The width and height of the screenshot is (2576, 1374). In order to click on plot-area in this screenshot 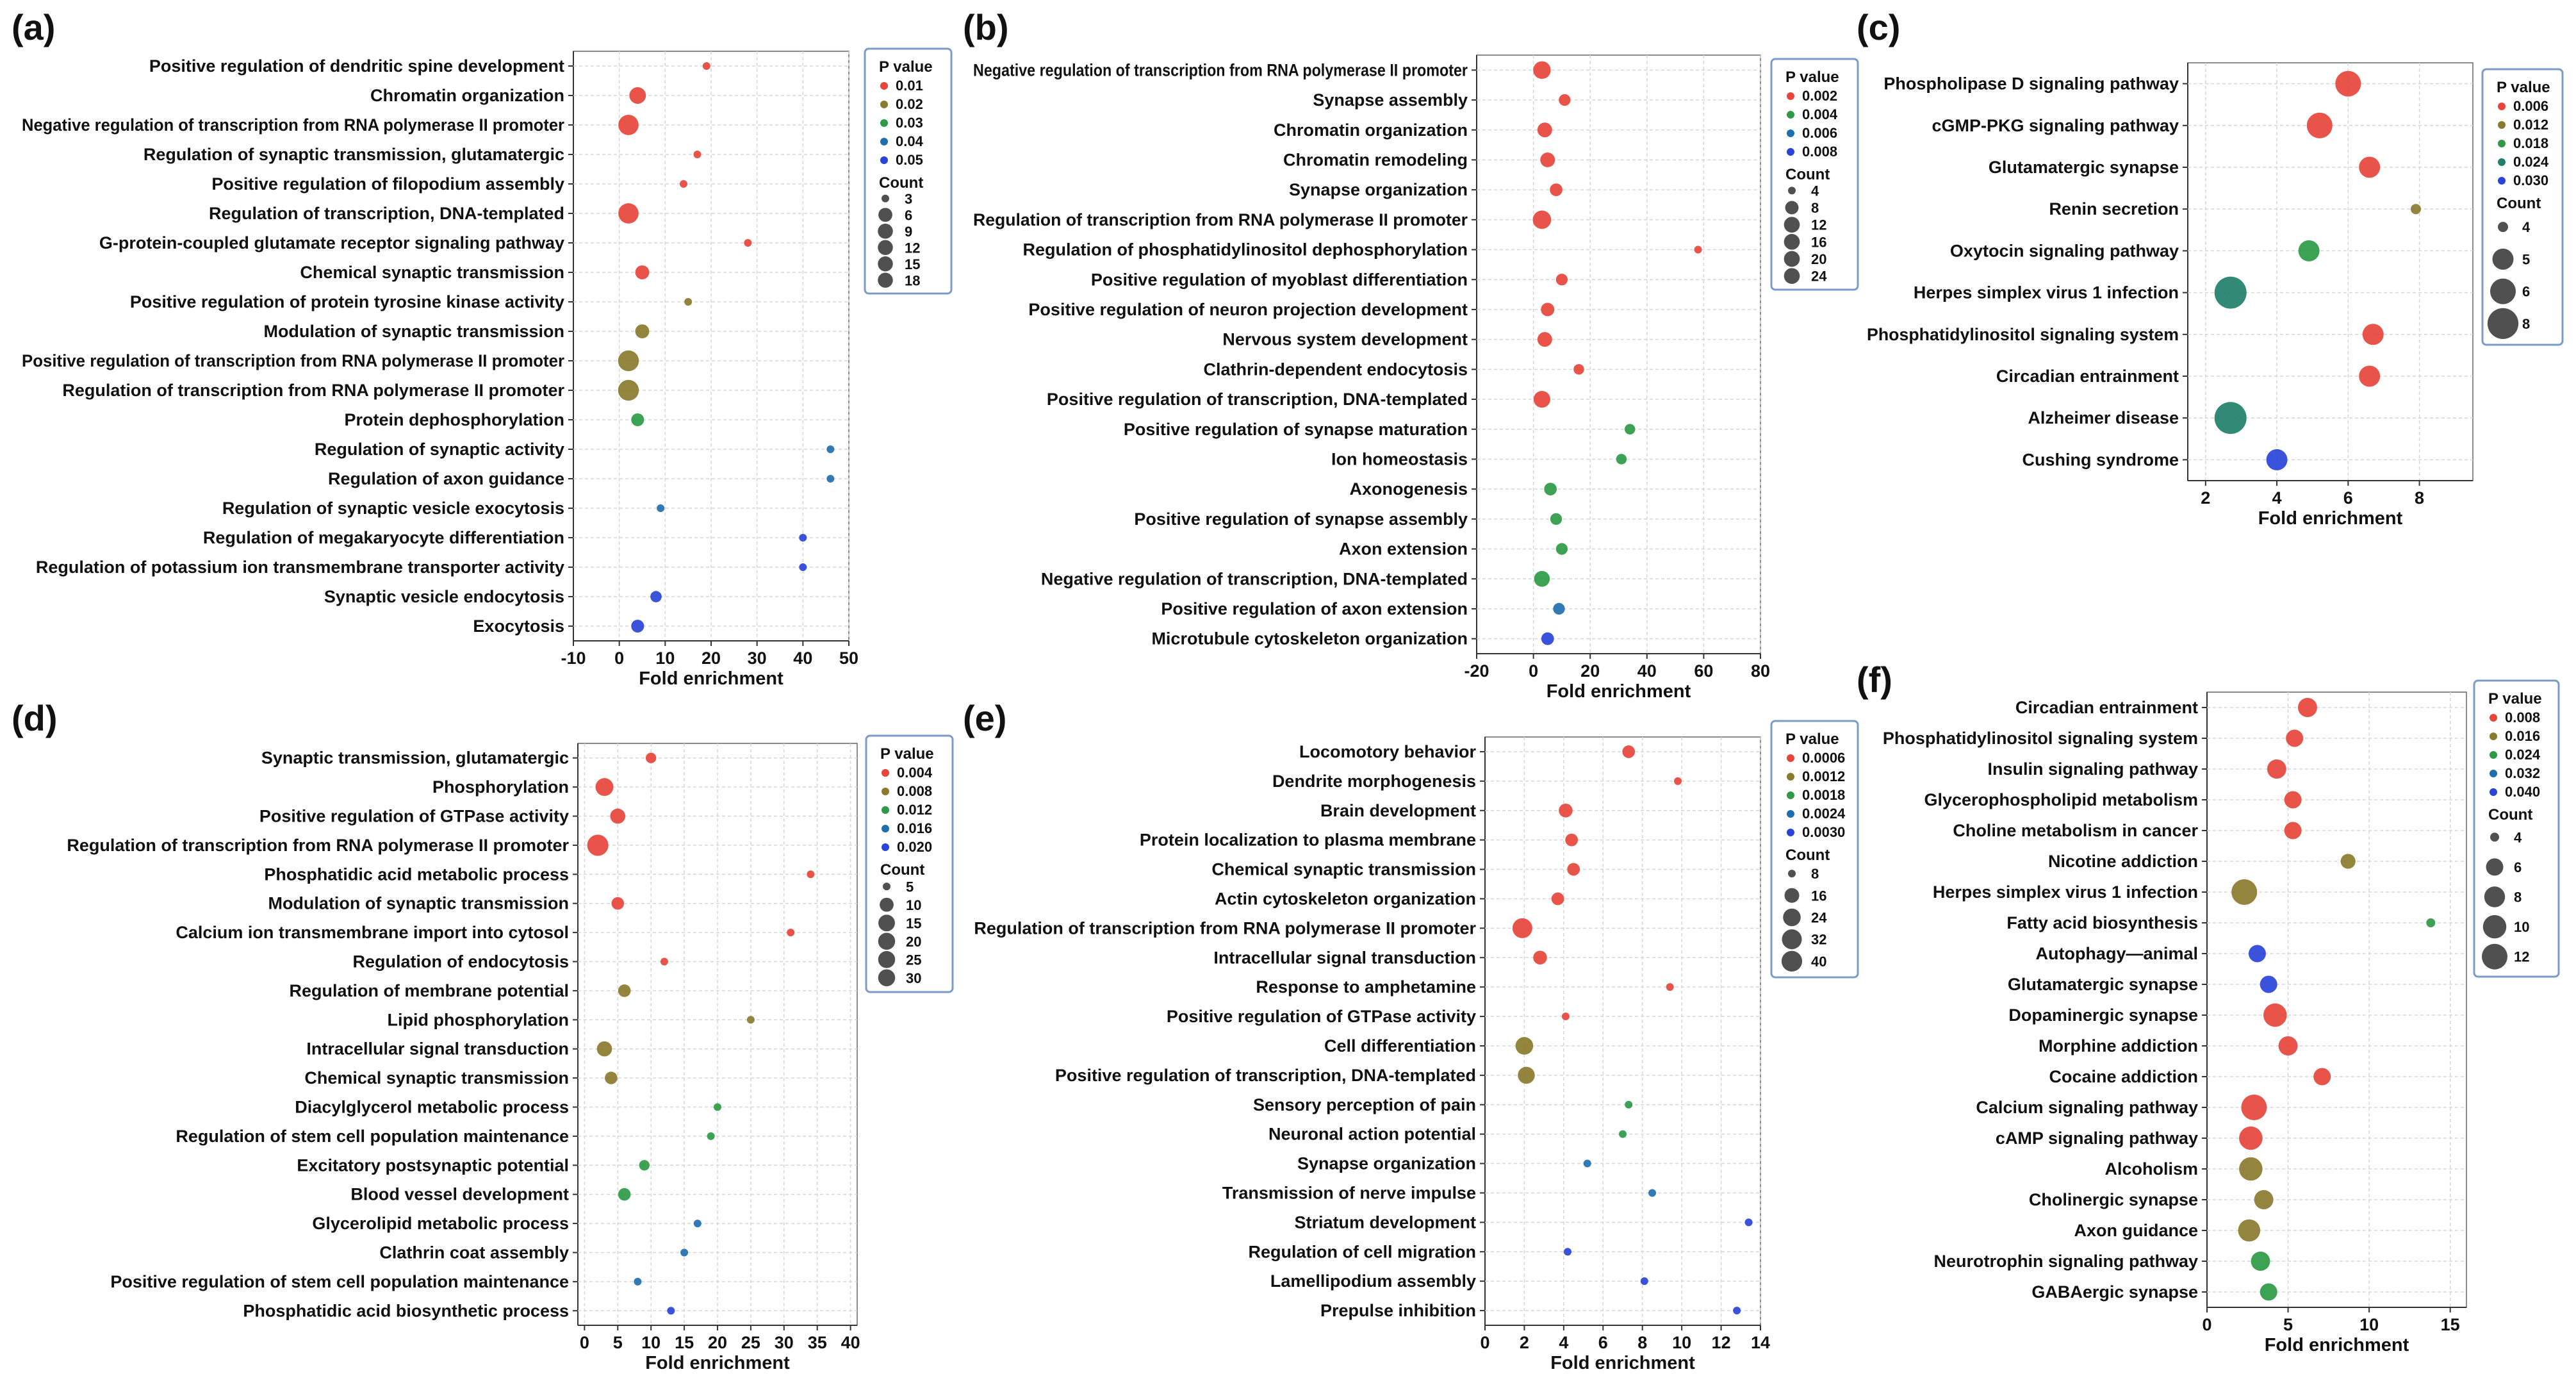, I will do `click(1619, 354)`.